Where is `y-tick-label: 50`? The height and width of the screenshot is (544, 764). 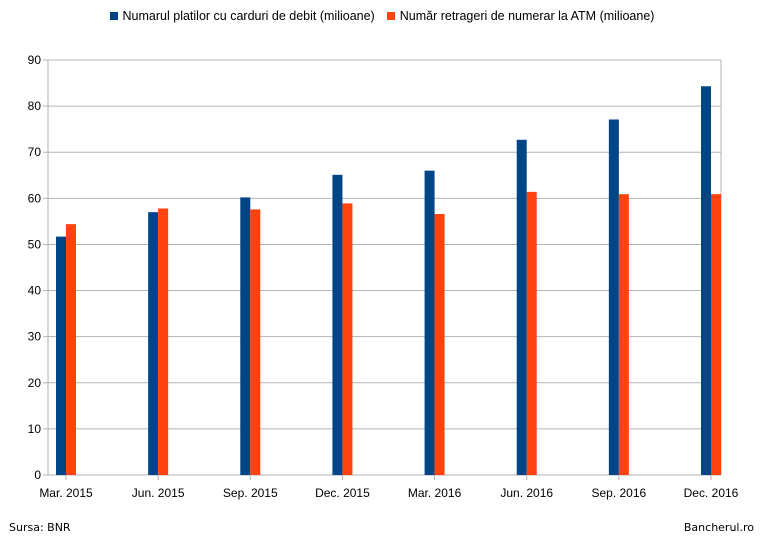 y-tick-label: 50 is located at coordinates (35, 244).